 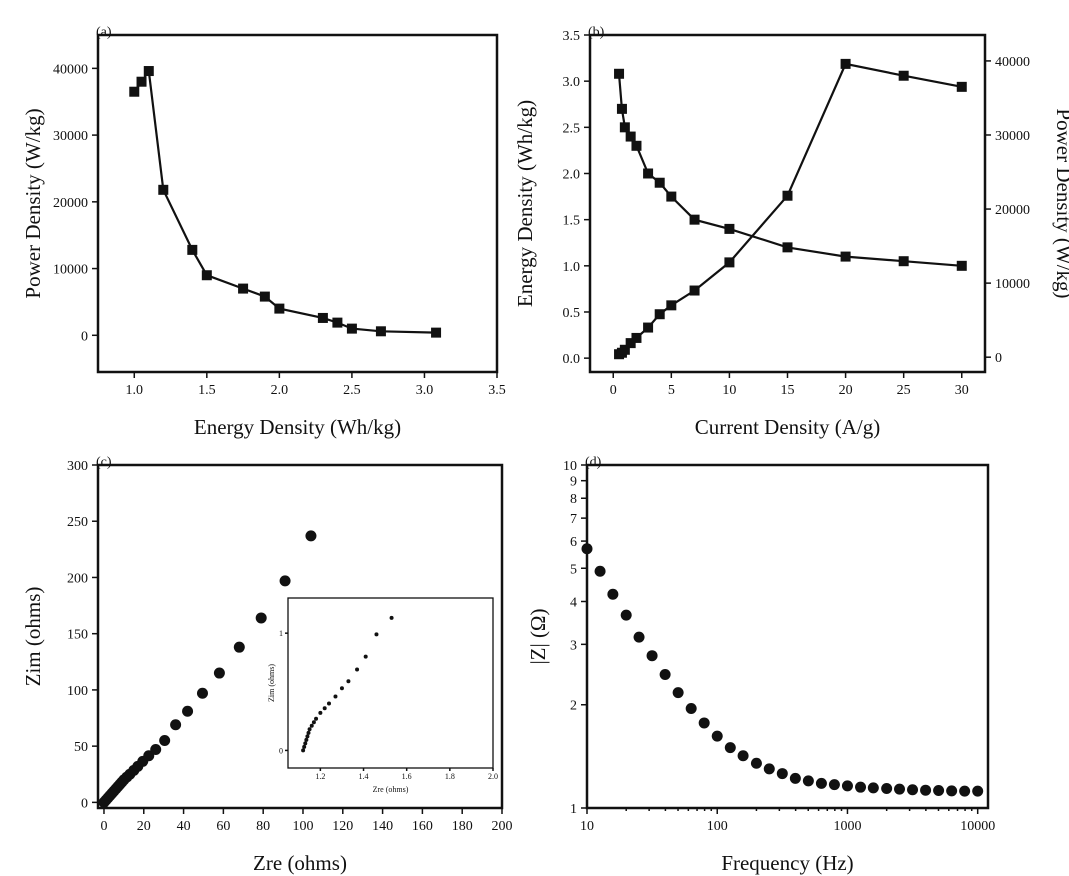 What do you see at coordinates (572, 128) in the screenshot?
I see `y-tick-label: 2.5` at bounding box center [572, 128].